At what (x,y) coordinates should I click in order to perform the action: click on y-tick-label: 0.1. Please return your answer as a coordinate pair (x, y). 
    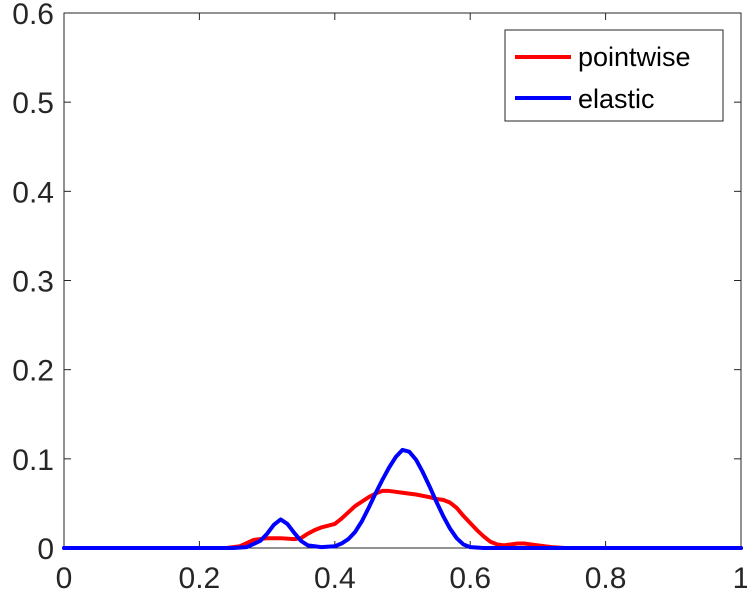
    Looking at the image, I should click on (33, 460).